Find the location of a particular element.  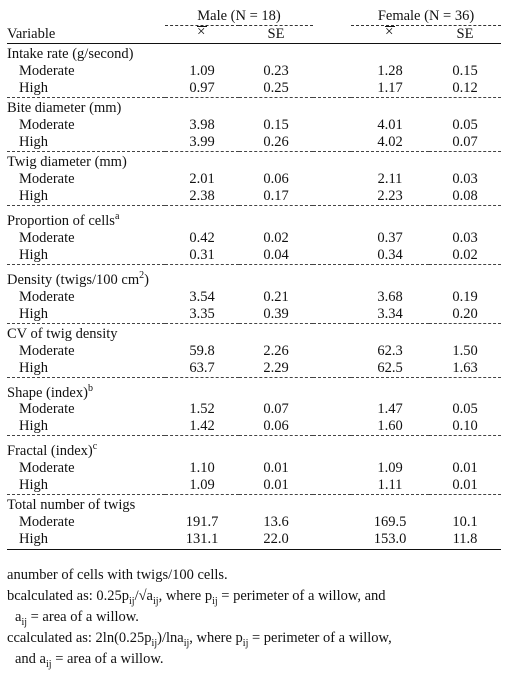

table-row: Moderate 0.42 0.02 0.37 0.03 is located at coordinates (254, 238).